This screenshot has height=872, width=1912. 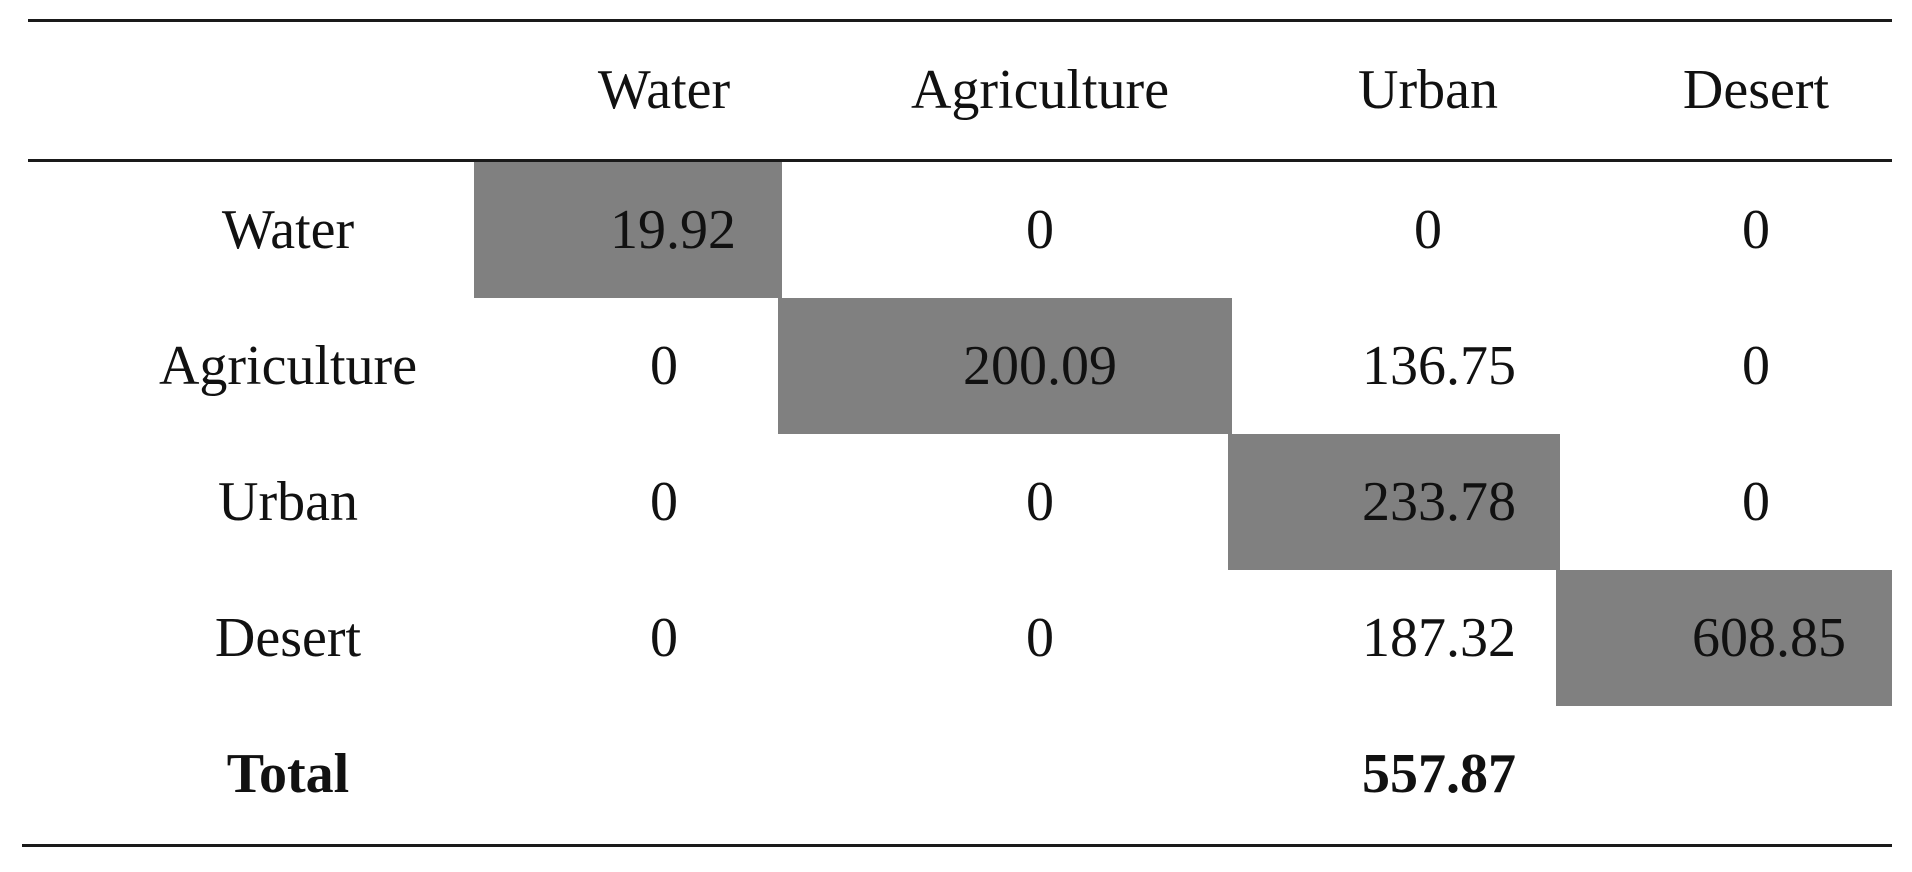 I want to click on highlight-urban-urban, so click(x=1394, y=502).